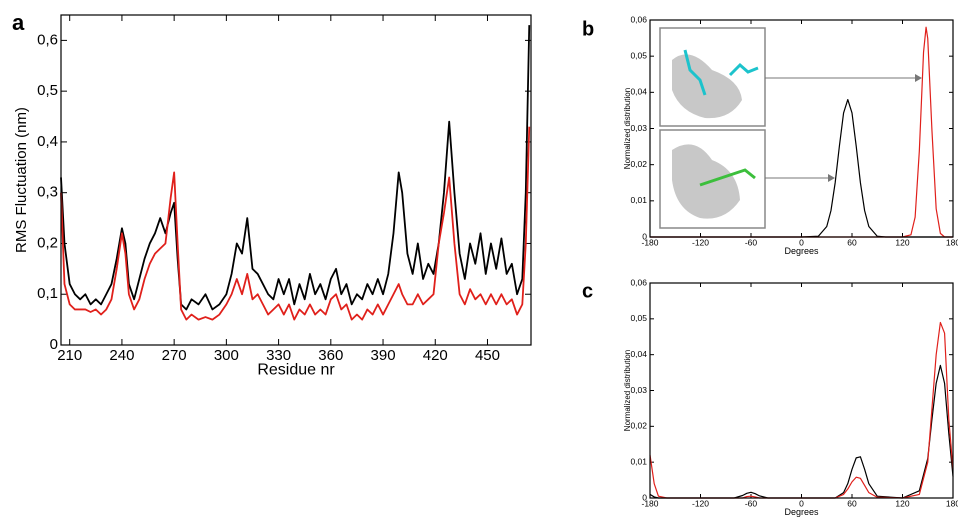  What do you see at coordinates (278, 355) in the screenshot?
I see `x-tick-label: 330` at bounding box center [278, 355].